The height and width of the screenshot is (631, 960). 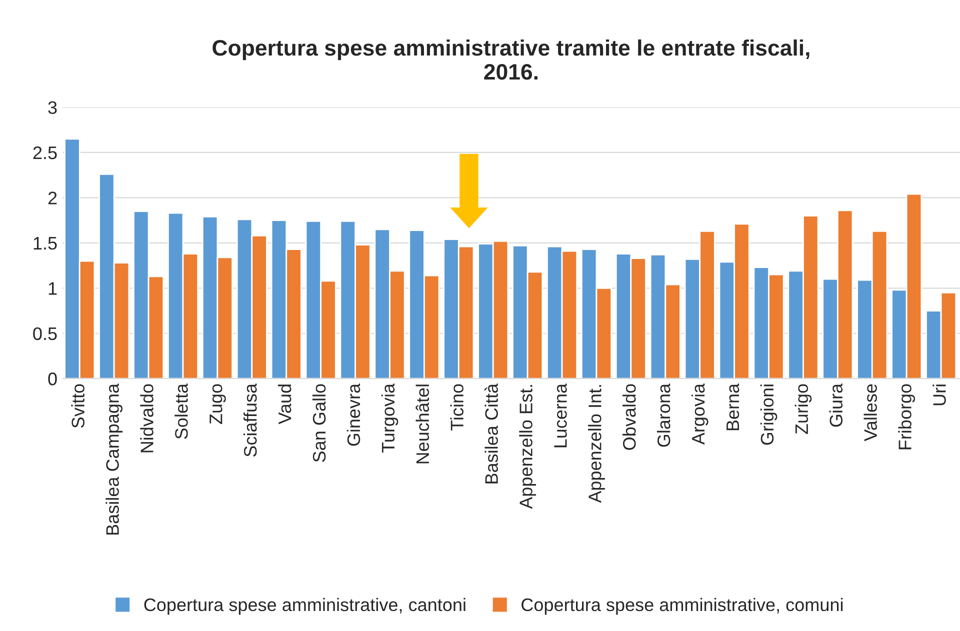 I want to click on x-tick-label: Zurigo, so click(x=803, y=409).